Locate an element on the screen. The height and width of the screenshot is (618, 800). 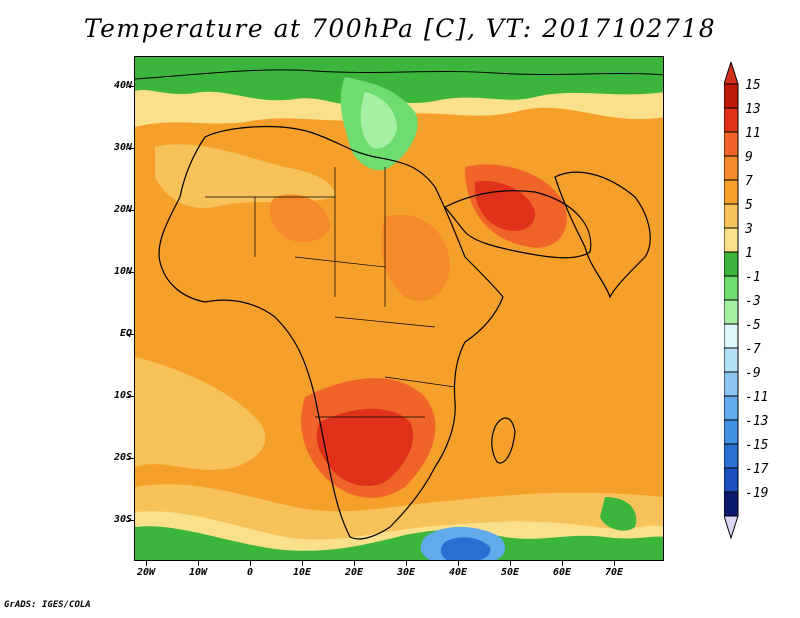
lon-label-70e: 70E is located at coordinates (614, 572).